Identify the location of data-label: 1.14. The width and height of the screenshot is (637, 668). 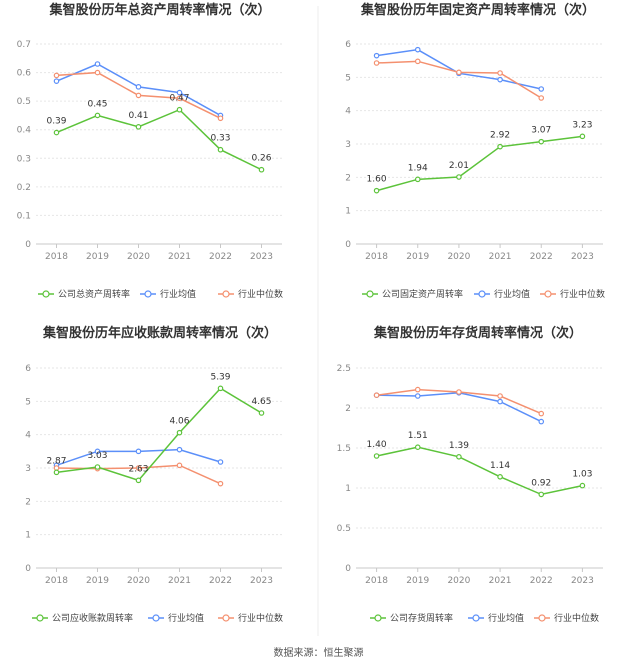
(500, 466).